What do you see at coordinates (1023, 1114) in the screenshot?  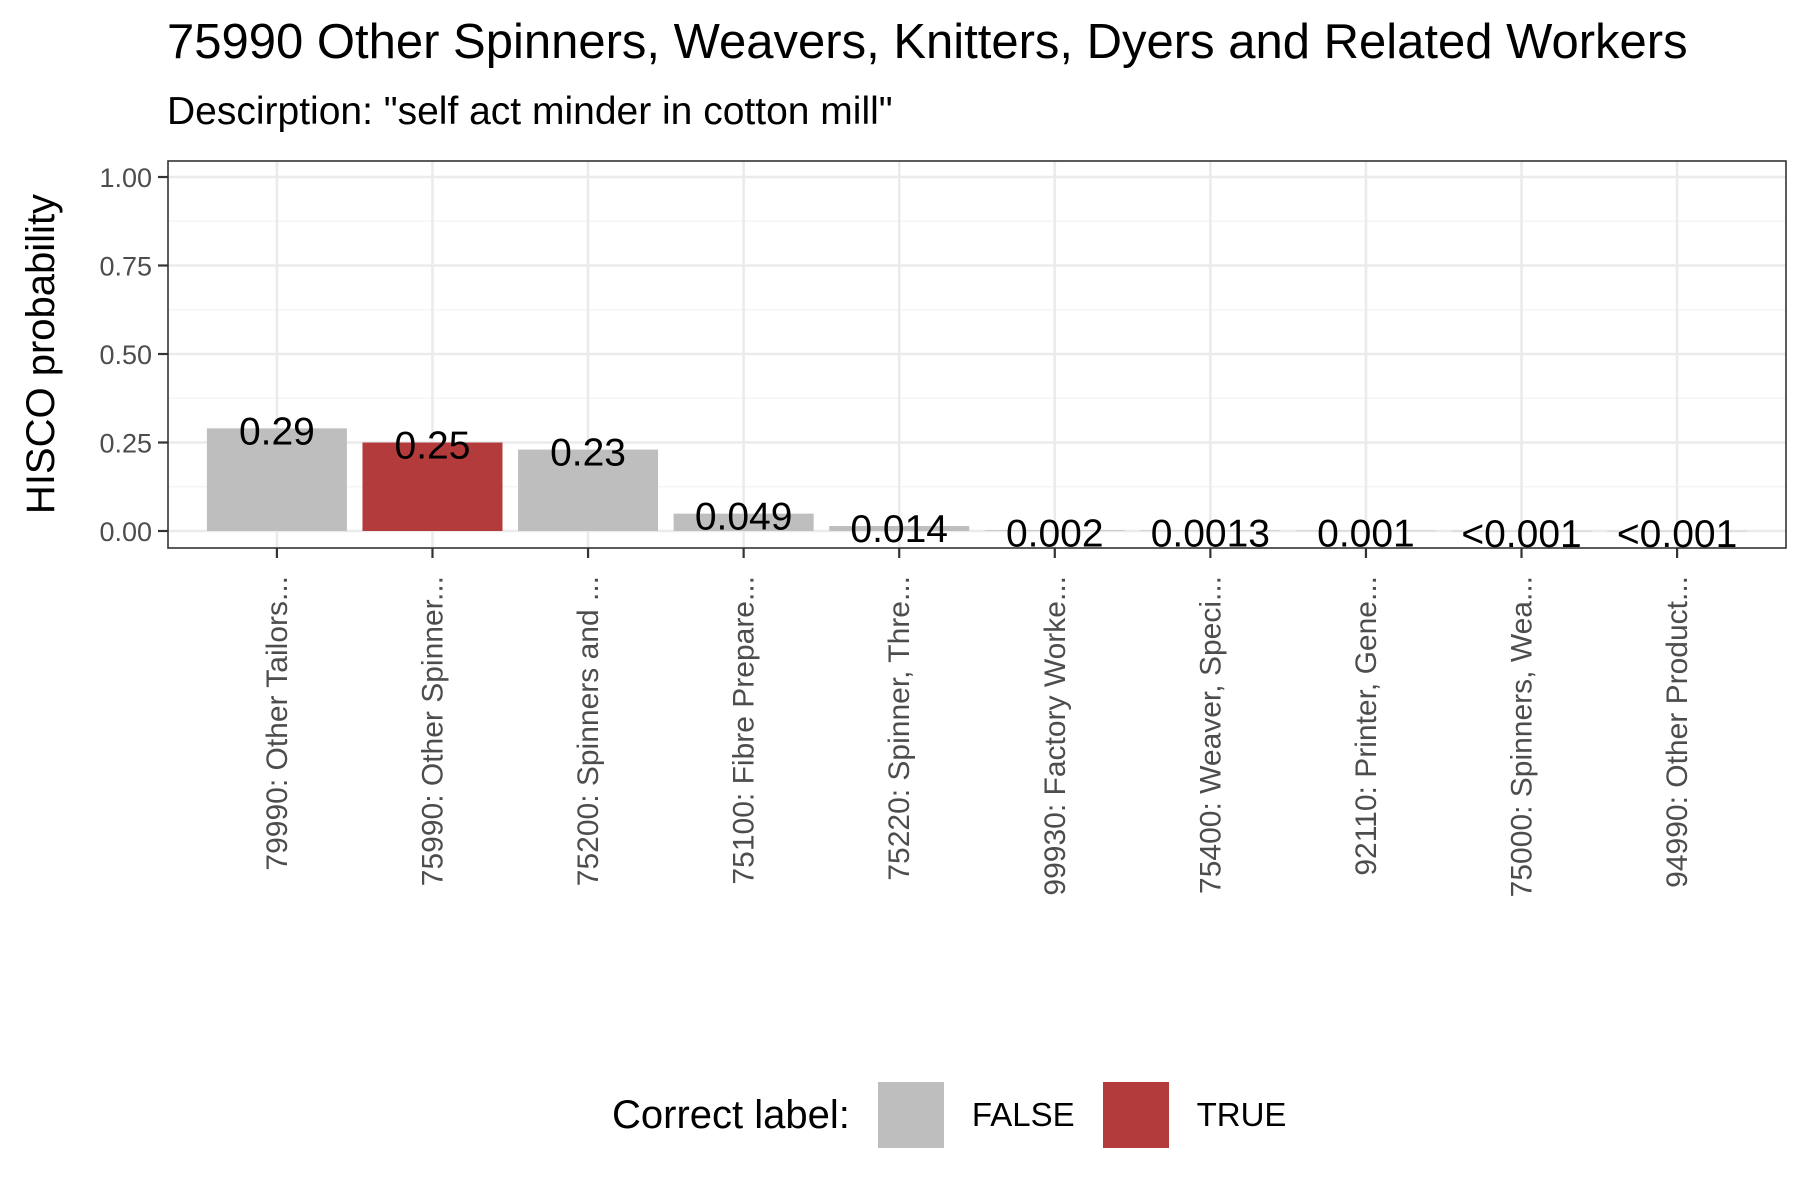 I see `legend-label-false: FALSE` at bounding box center [1023, 1114].